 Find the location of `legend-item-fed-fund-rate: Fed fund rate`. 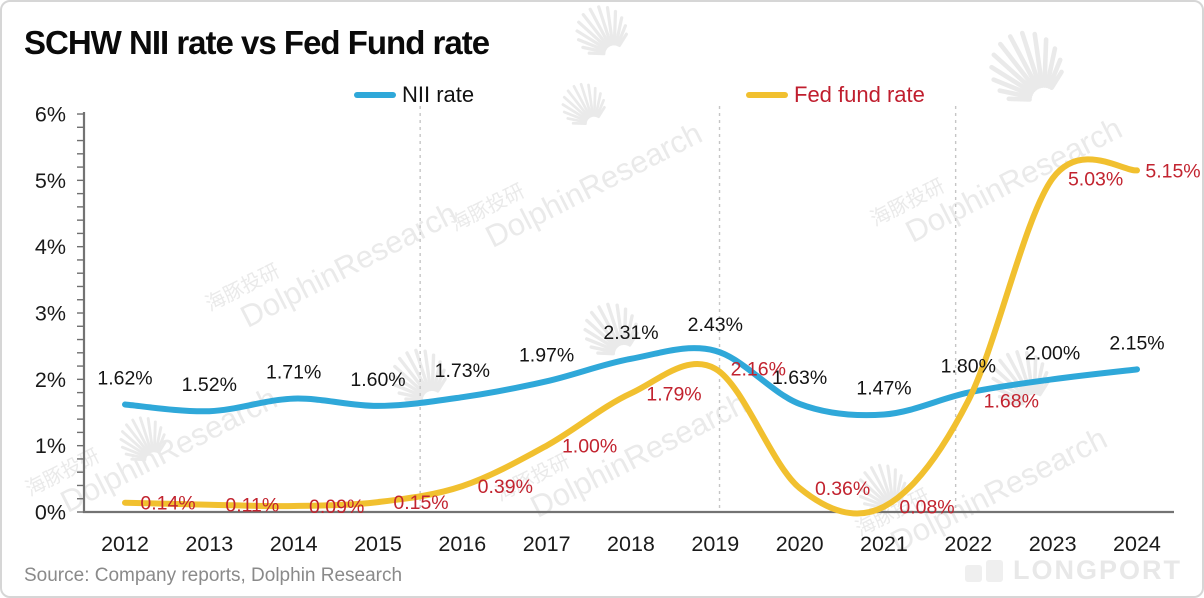

legend-item-fed-fund-rate: Fed fund rate is located at coordinates (835, 95).